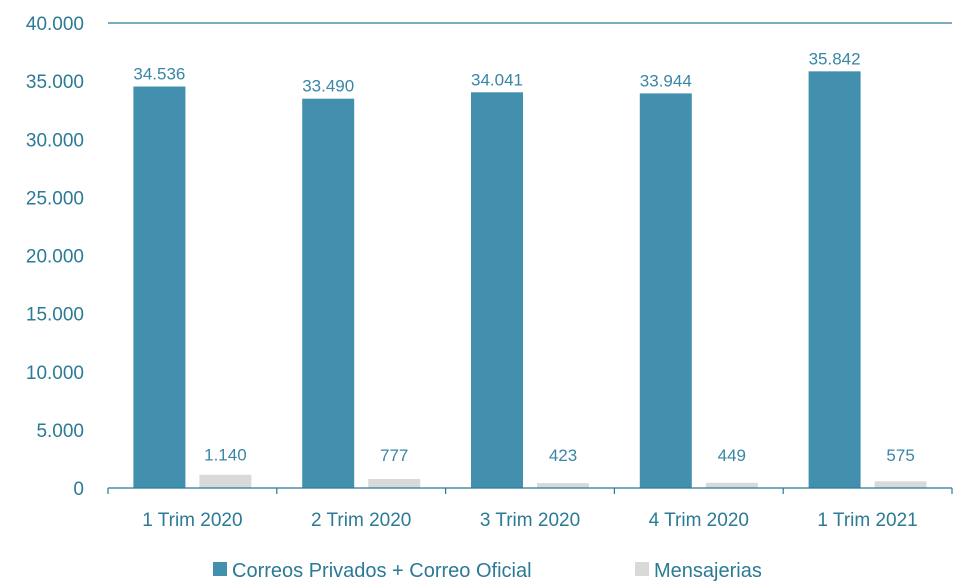 This screenshot has height=583, width=954. What do you see at coordinates (530, 279) in the screenshot?
I see `bar-group: 34.041 423` at bounding box center [530, 279].